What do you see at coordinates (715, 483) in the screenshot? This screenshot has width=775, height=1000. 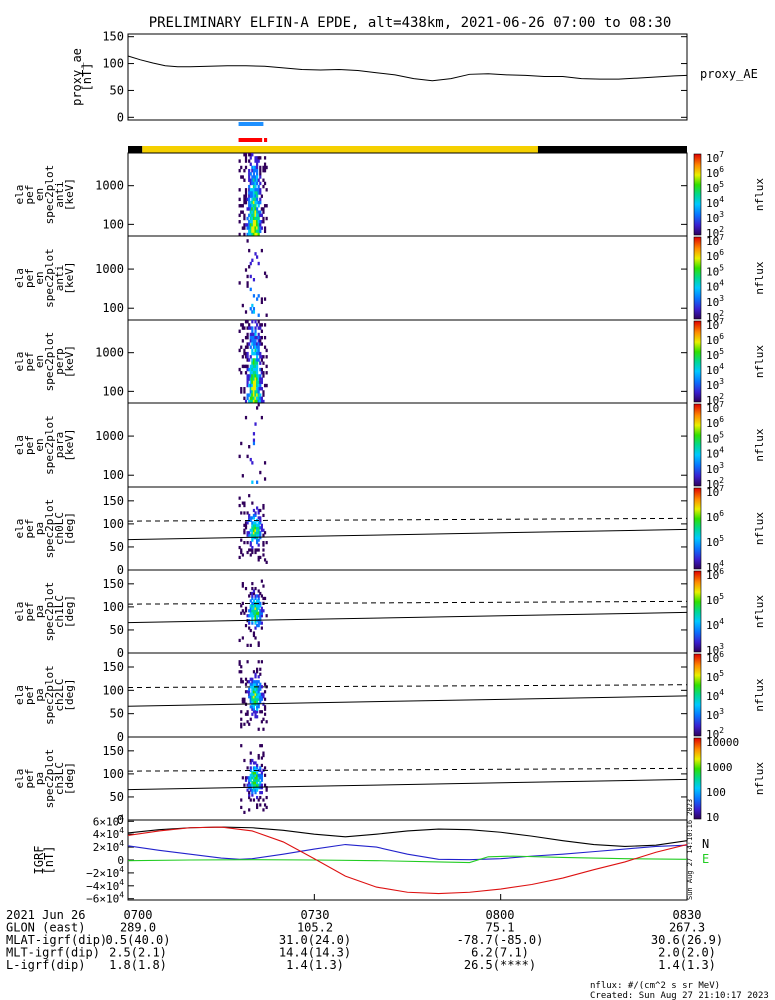 I see `colorbar-tick-para_en: 102` at bounding box center [715, 483].